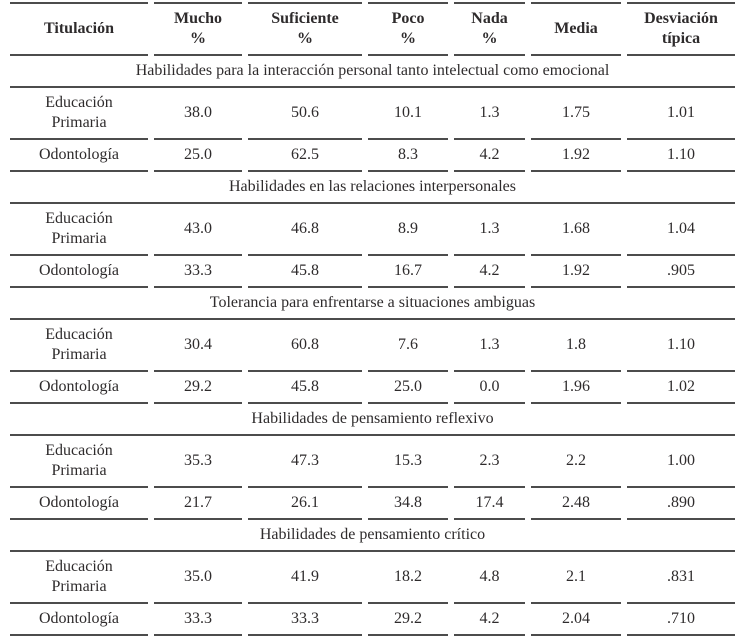 Image resolution: width=745 pixels, height=636 pixels. What do you see at coordinates (198, 578) in the screenshot?
I see `cell-mucho: 35.0` at bounding box center [198, 578].